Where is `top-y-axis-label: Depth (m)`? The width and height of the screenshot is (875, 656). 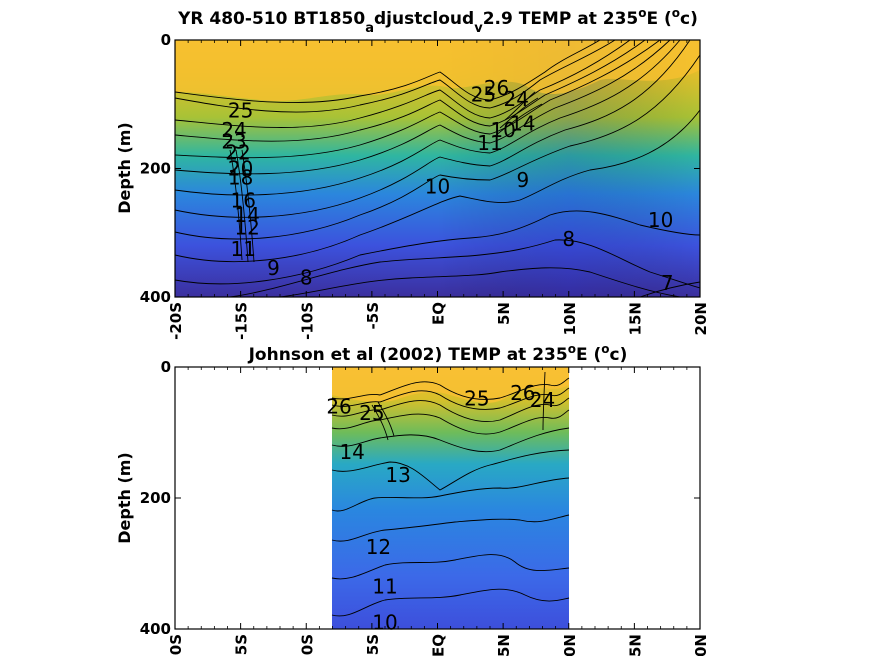
top-y-axis-label: Depth (m) is located at coordinates (124, 168).